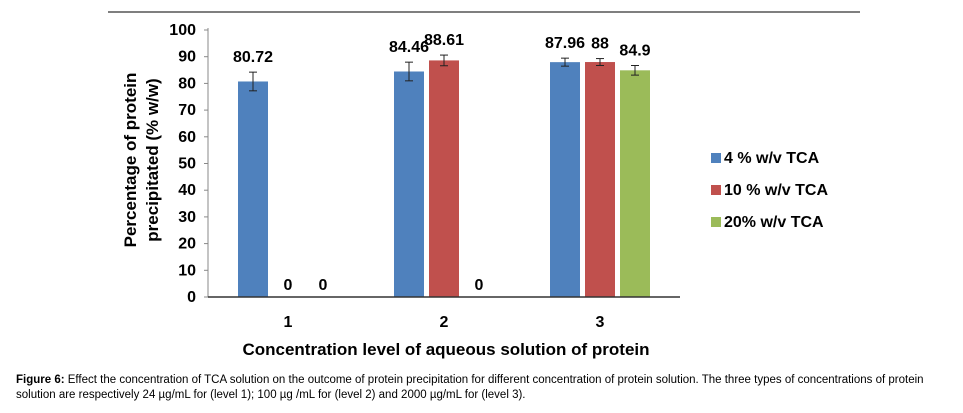 The height and width of the screenshot is (413, 963). Describe the element at coordinates (187, 270) in the screenshot. I see `y-tick-label: 10` at that location.